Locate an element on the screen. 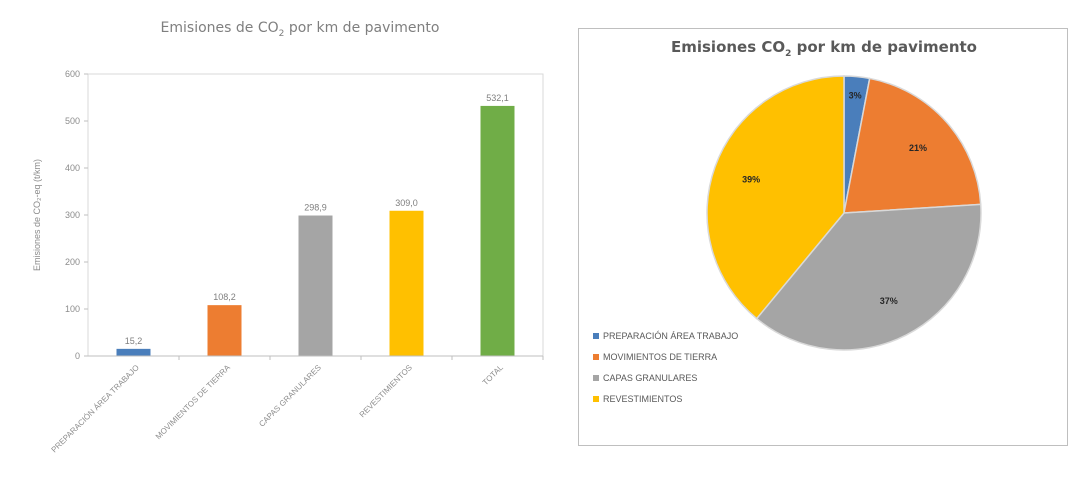 The image size is (1071, 496). legend-label: CAPAS GRANULARES is located at coordinates (650, 377).